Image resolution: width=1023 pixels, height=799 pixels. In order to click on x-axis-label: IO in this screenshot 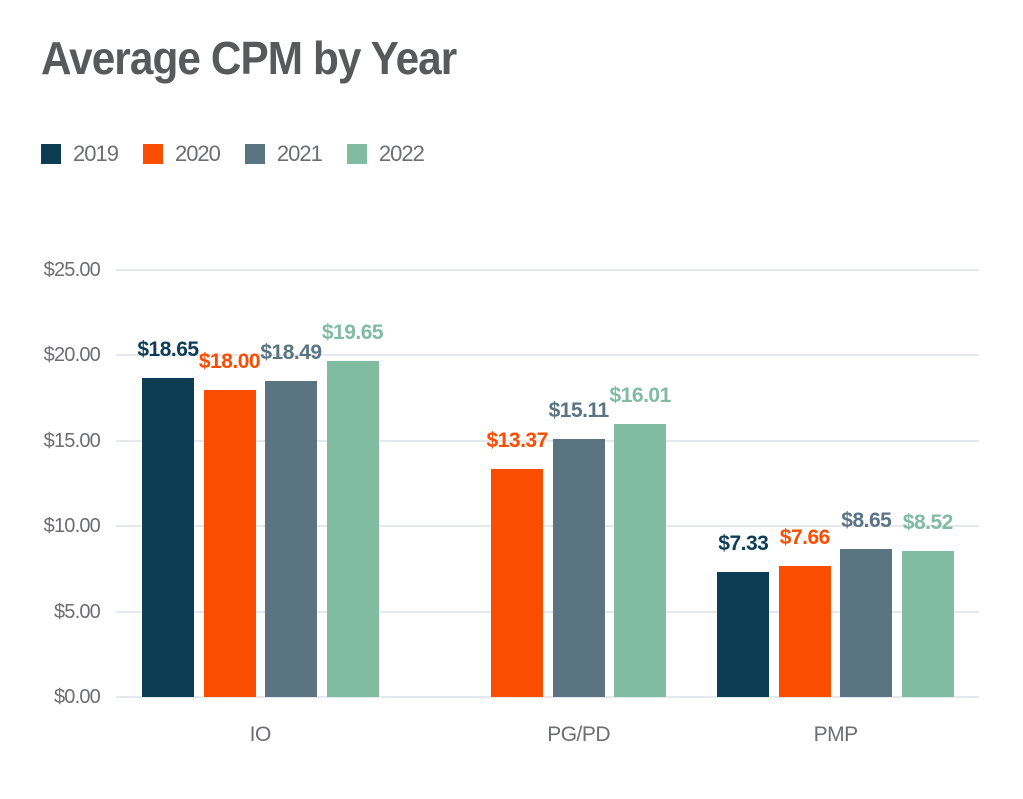, I will do `click(260, 734)`.